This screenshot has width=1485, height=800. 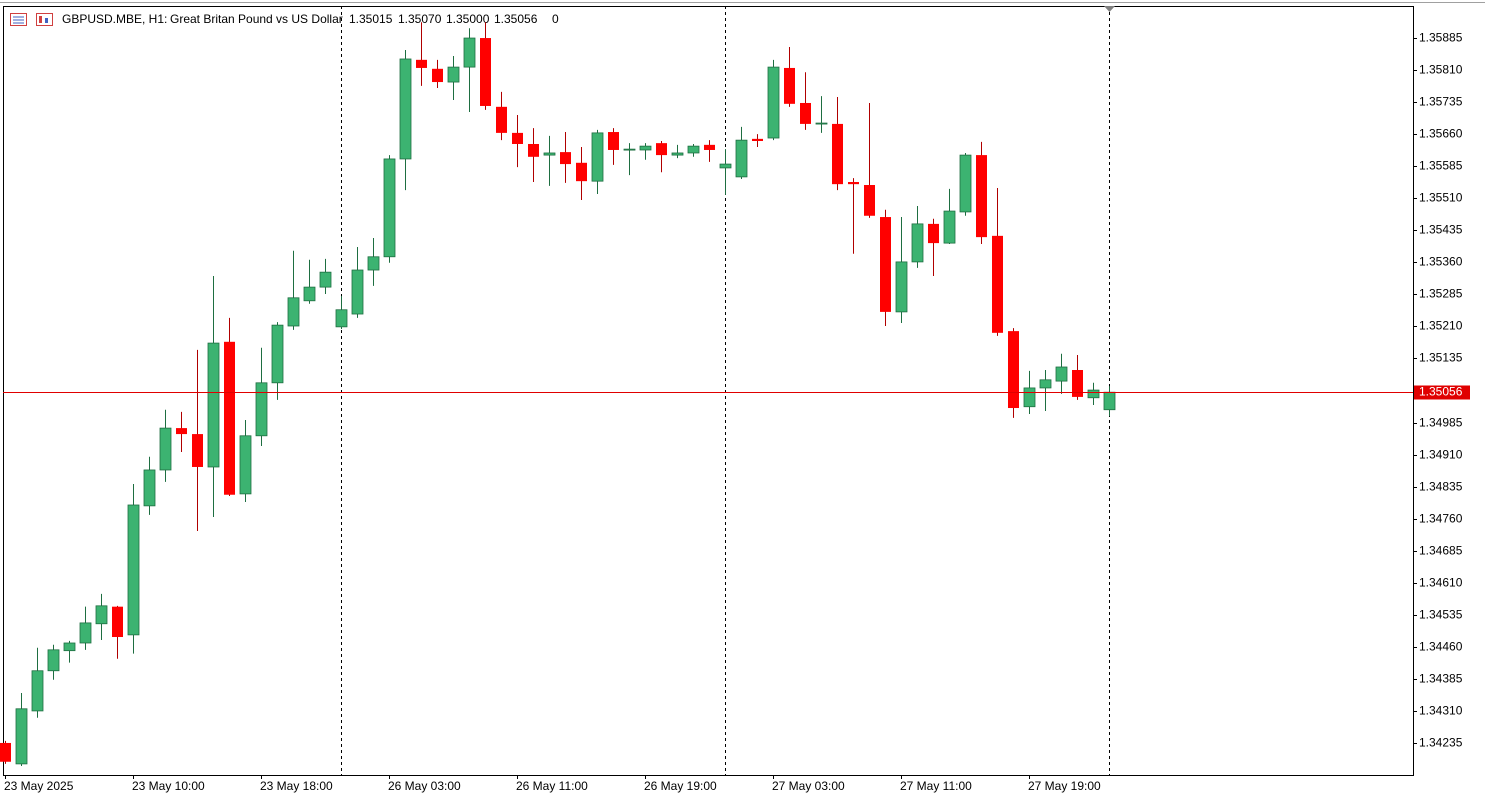 What do you see at coordinates (1441, 455) in the screenshot?
I see `y-tick-label: 1.34910` at bounding box center [1441, 455].